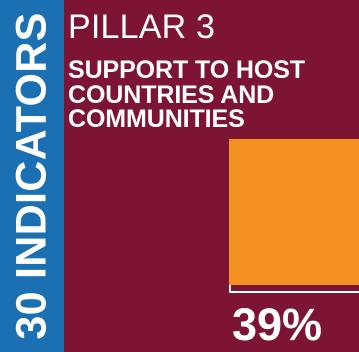 The width and height of the screenshot is (359, 352). What do you see at coordinates (171, 94) in the screenshot?
I see `pillar-subtitle-line: COUNTRIES AND` at bounding box center [171, 94].